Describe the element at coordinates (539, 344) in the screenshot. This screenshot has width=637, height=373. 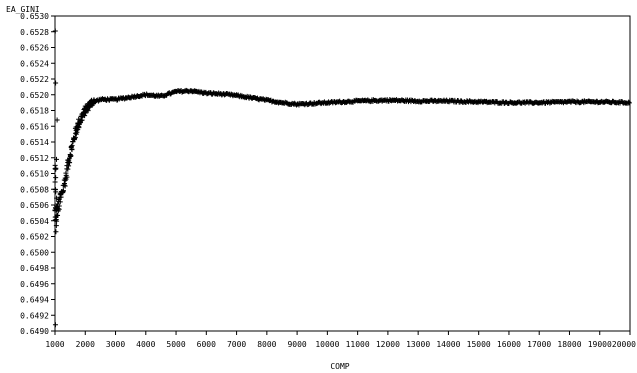
I see `x-tick-label: 17000` at that location.